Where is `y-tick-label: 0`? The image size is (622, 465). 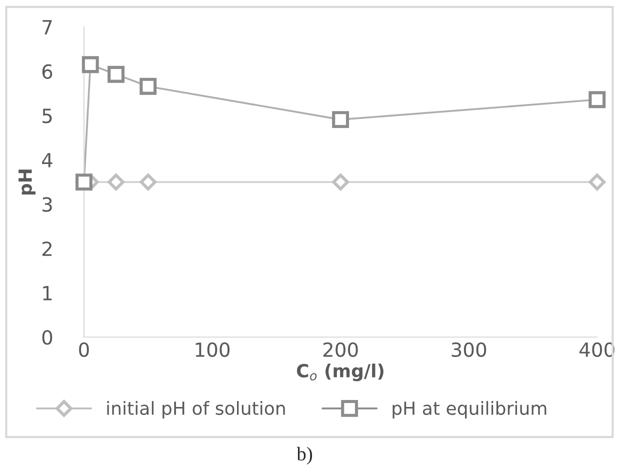
y-tick-label: 0 is located at coordinates (47, 337).